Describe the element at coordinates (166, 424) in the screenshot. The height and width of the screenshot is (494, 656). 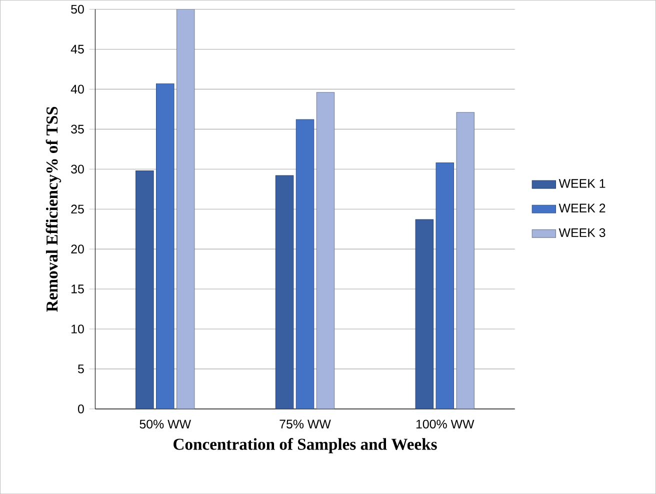
I see `x-tick-label: 50% WW` at that location.